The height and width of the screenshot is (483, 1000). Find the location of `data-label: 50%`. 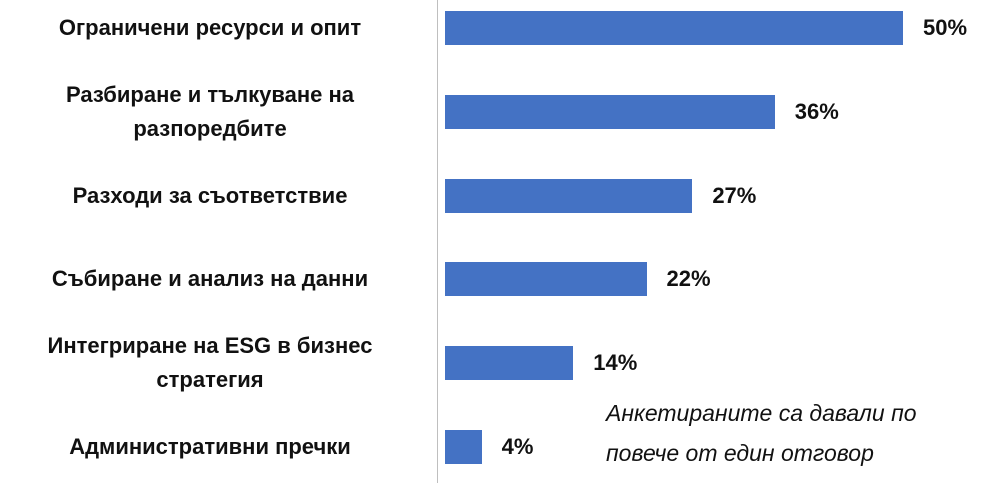

data-label: 50% is located at coordinates (945, 27).